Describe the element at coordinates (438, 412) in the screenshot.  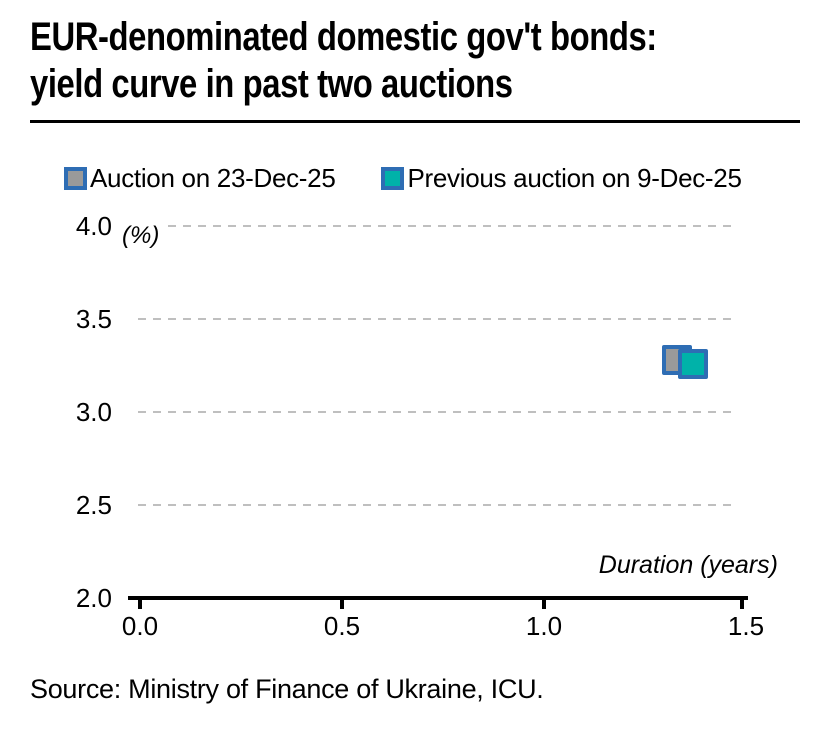
I see `gridline-y-3.0` at that location.